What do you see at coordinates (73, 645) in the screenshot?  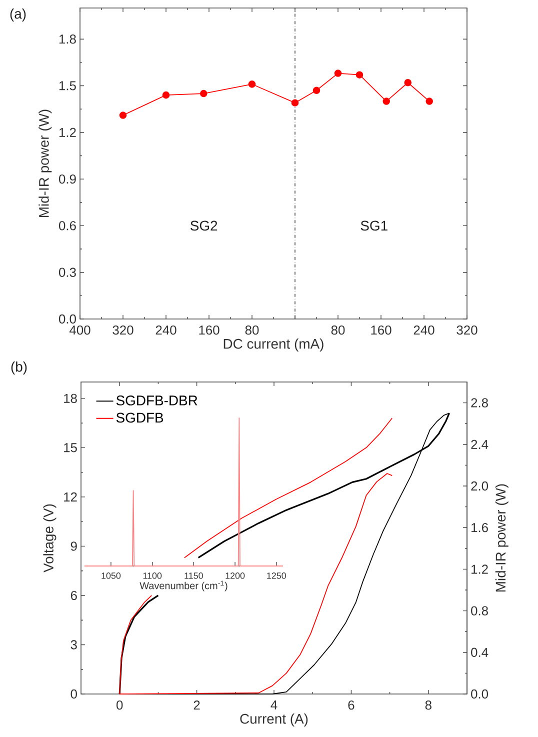 I see `y-tick-label: 3` at bounding box center [73, 645].